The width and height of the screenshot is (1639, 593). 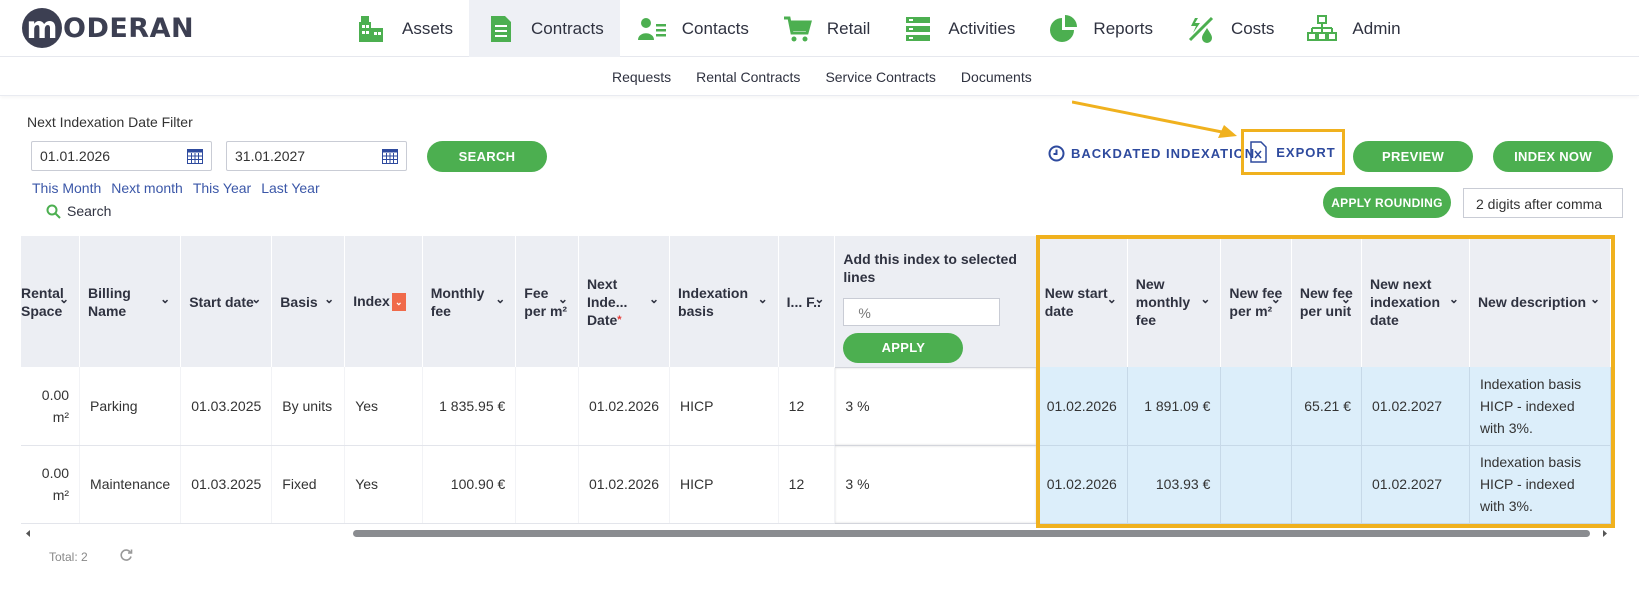 What do you see at coordinates (1082, 301) in the screenshot?
I see `col-new-start-date: New start date ⌄` at bounding box center [1082, 301].